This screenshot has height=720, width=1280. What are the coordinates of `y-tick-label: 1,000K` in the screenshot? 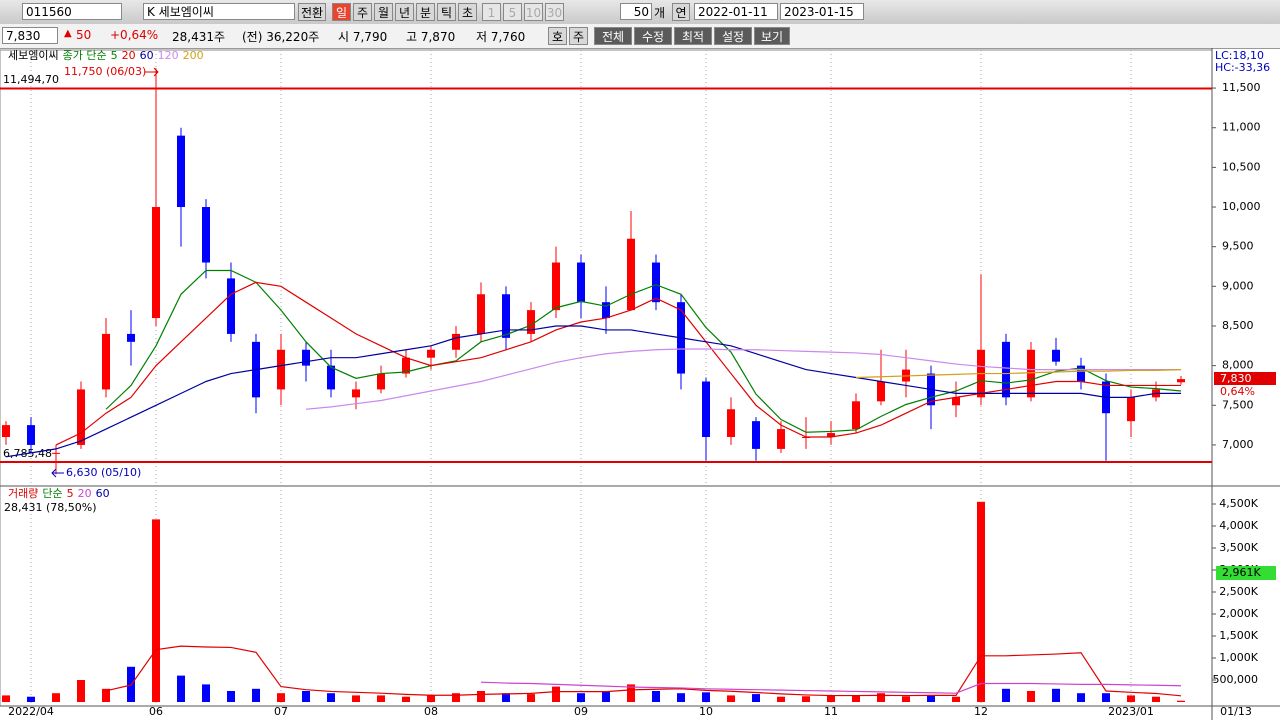 It's located at (1238, 657).